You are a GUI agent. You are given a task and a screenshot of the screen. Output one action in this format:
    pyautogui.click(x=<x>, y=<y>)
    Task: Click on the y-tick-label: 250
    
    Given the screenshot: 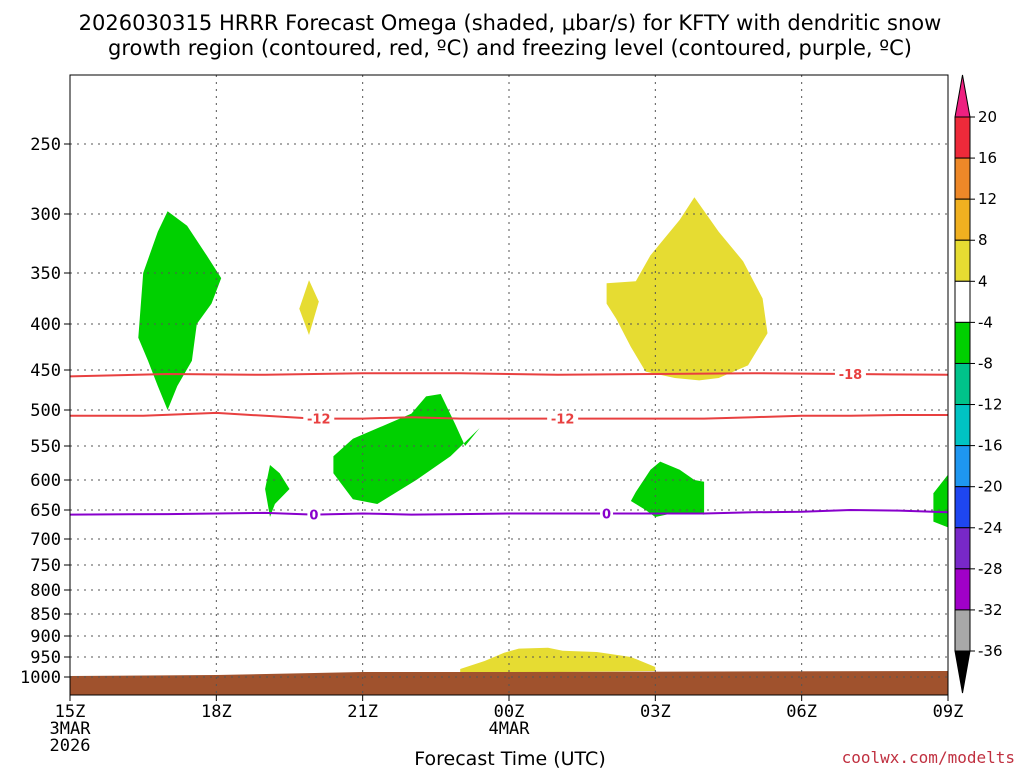 What is the action you would take?
    pyautogui.click(x=45, y=145)
    